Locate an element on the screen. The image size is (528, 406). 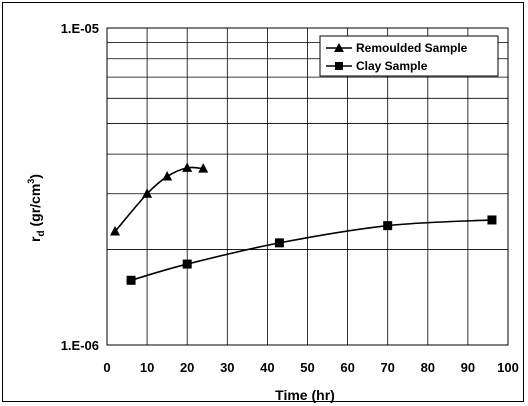
y-axis-title-close: ) is located at coordinates (35, 176).